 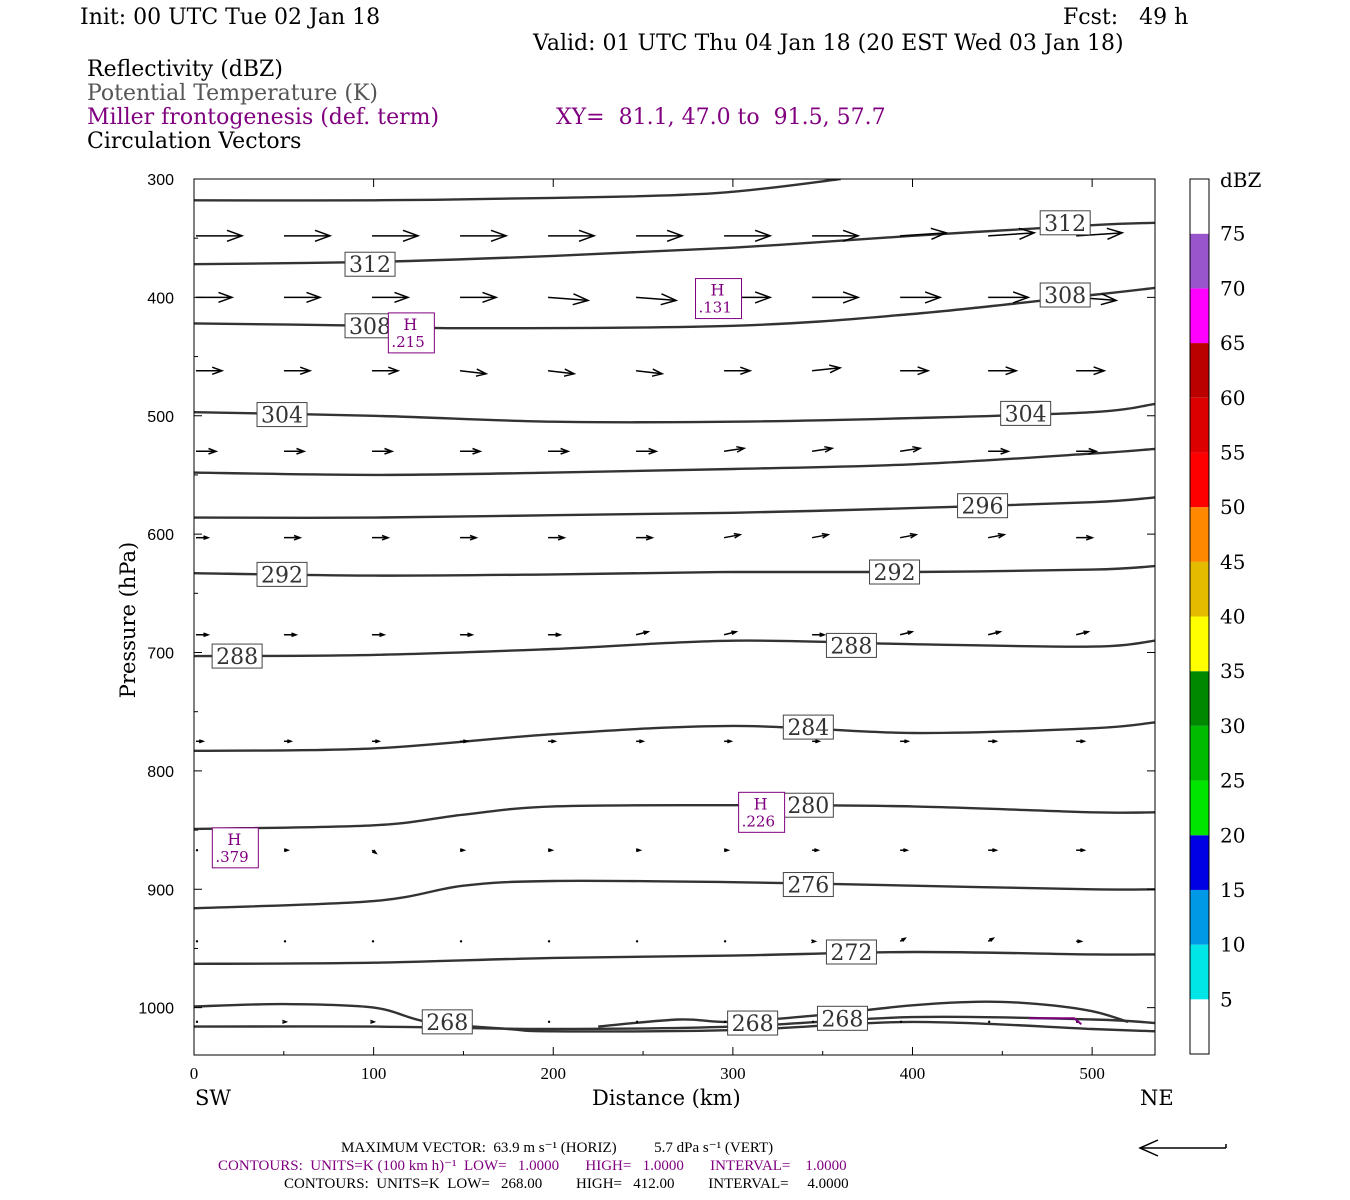 What do you see at coordinates (1232, 234) in the screenshot?
I see `colorbar-label: 75` at bounding box center [1232, 234].